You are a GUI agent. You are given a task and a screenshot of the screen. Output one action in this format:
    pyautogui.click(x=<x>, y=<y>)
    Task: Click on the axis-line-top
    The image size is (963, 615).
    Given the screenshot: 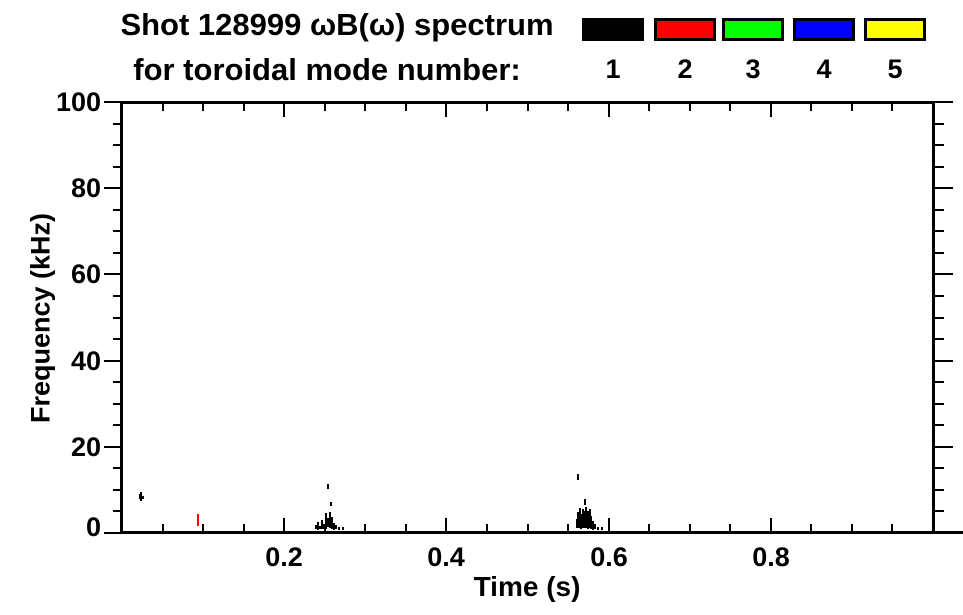 What is the action you would take?
    pyautogui.click(x=527, y=102)
    